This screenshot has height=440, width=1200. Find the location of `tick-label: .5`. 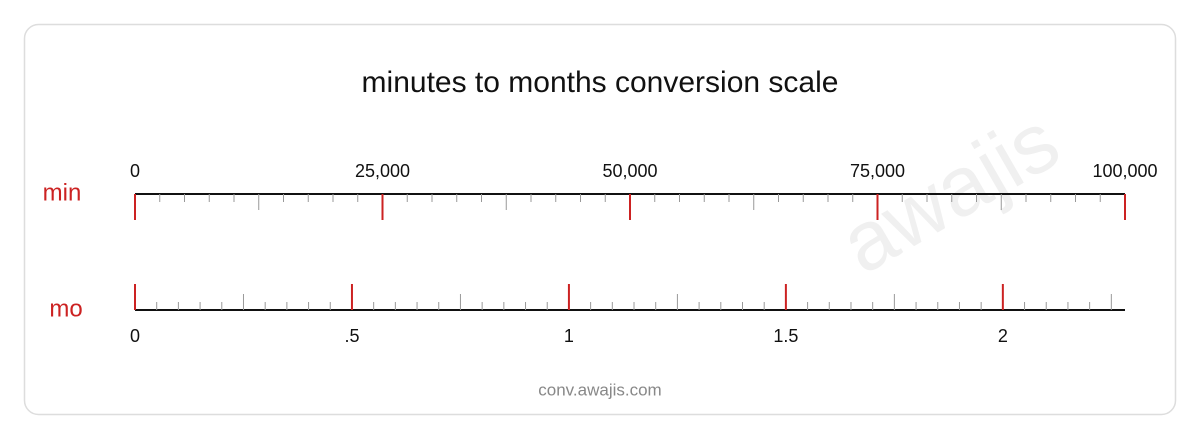

tick-label: .5 is located at coordinates (351, 336).